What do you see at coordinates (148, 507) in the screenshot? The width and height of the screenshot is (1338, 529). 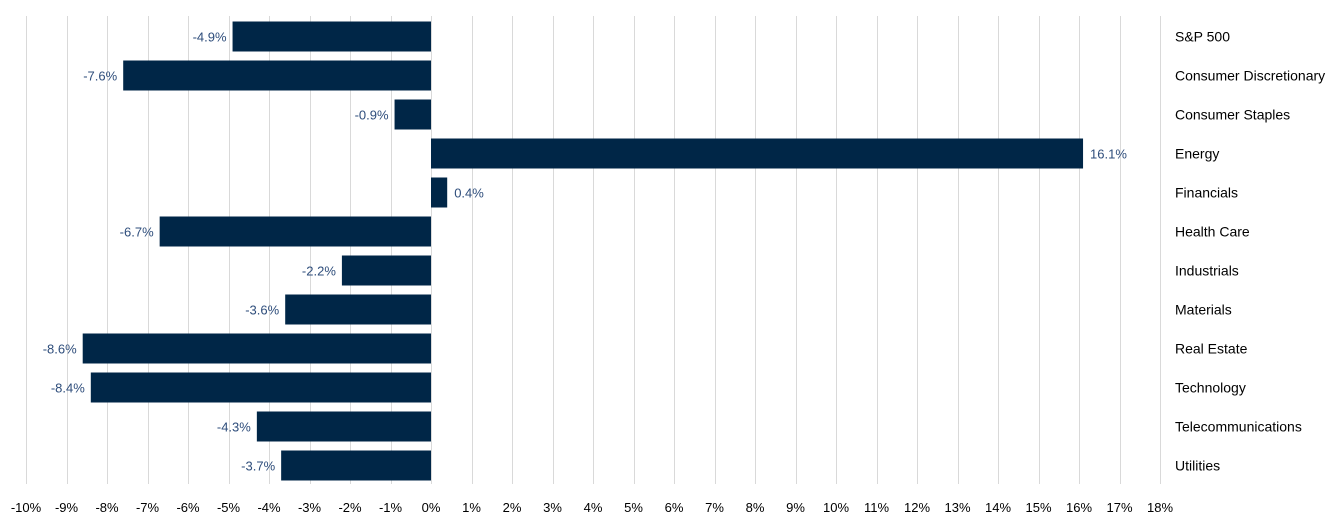 I see `x-tick-label: -7%` at bounding box center [148, 507].